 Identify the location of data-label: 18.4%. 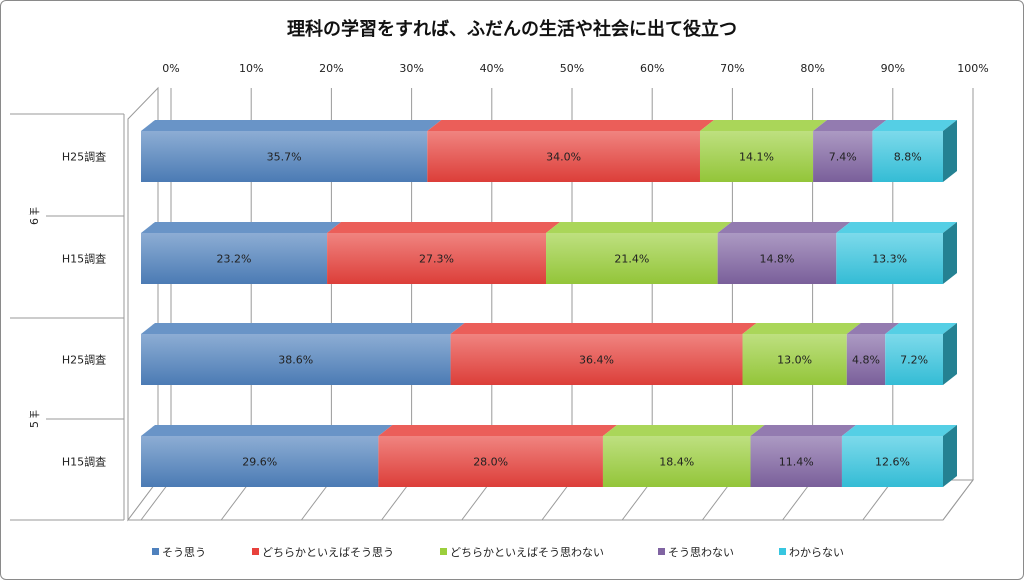
(676, 462).